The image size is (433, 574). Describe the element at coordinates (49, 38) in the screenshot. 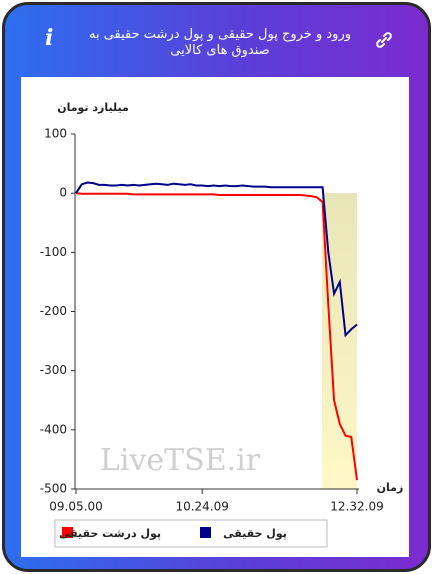

I see `info-icon: i` at that location.